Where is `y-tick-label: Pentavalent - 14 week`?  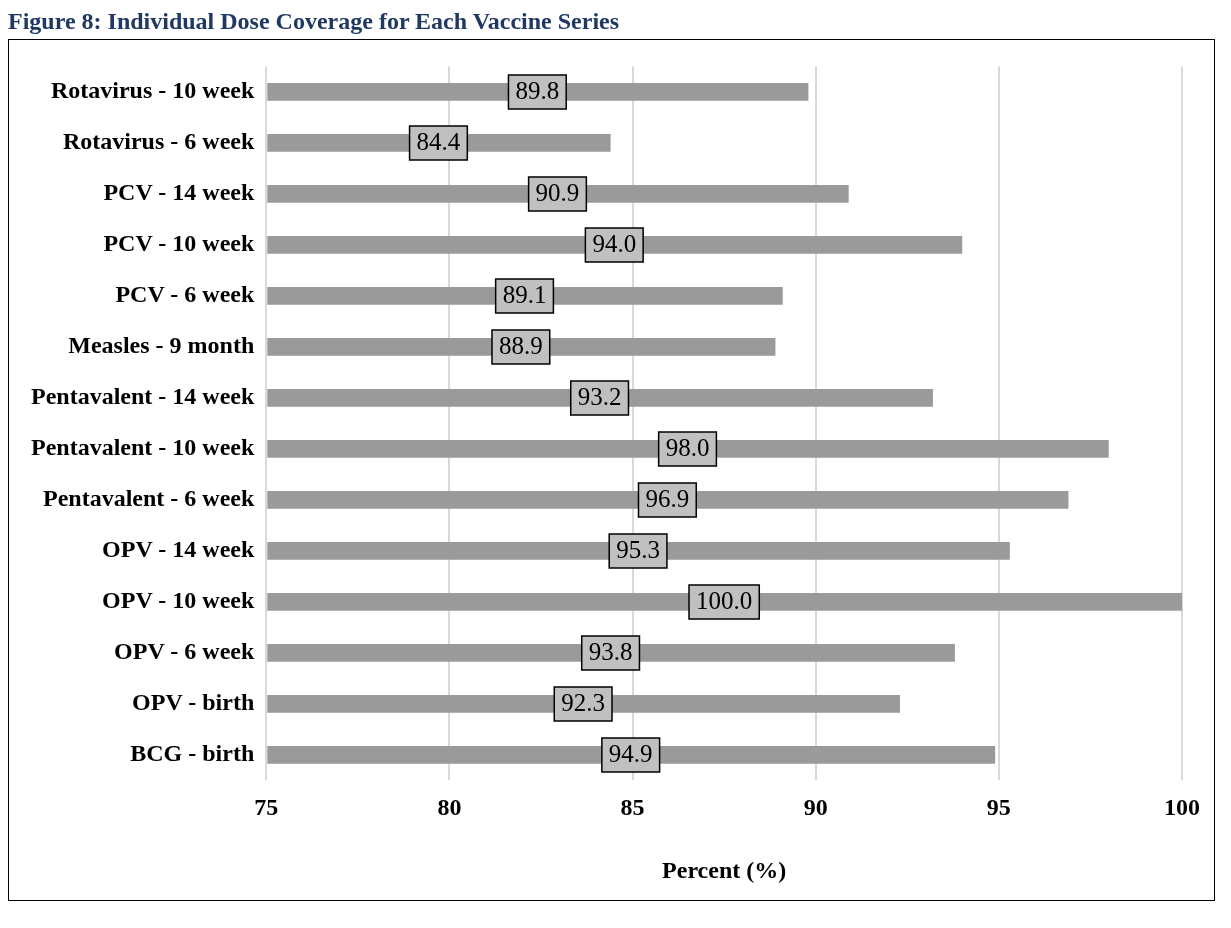
y-tick-label: Pentavalent - 14 week is located at coordinates (142, 396).